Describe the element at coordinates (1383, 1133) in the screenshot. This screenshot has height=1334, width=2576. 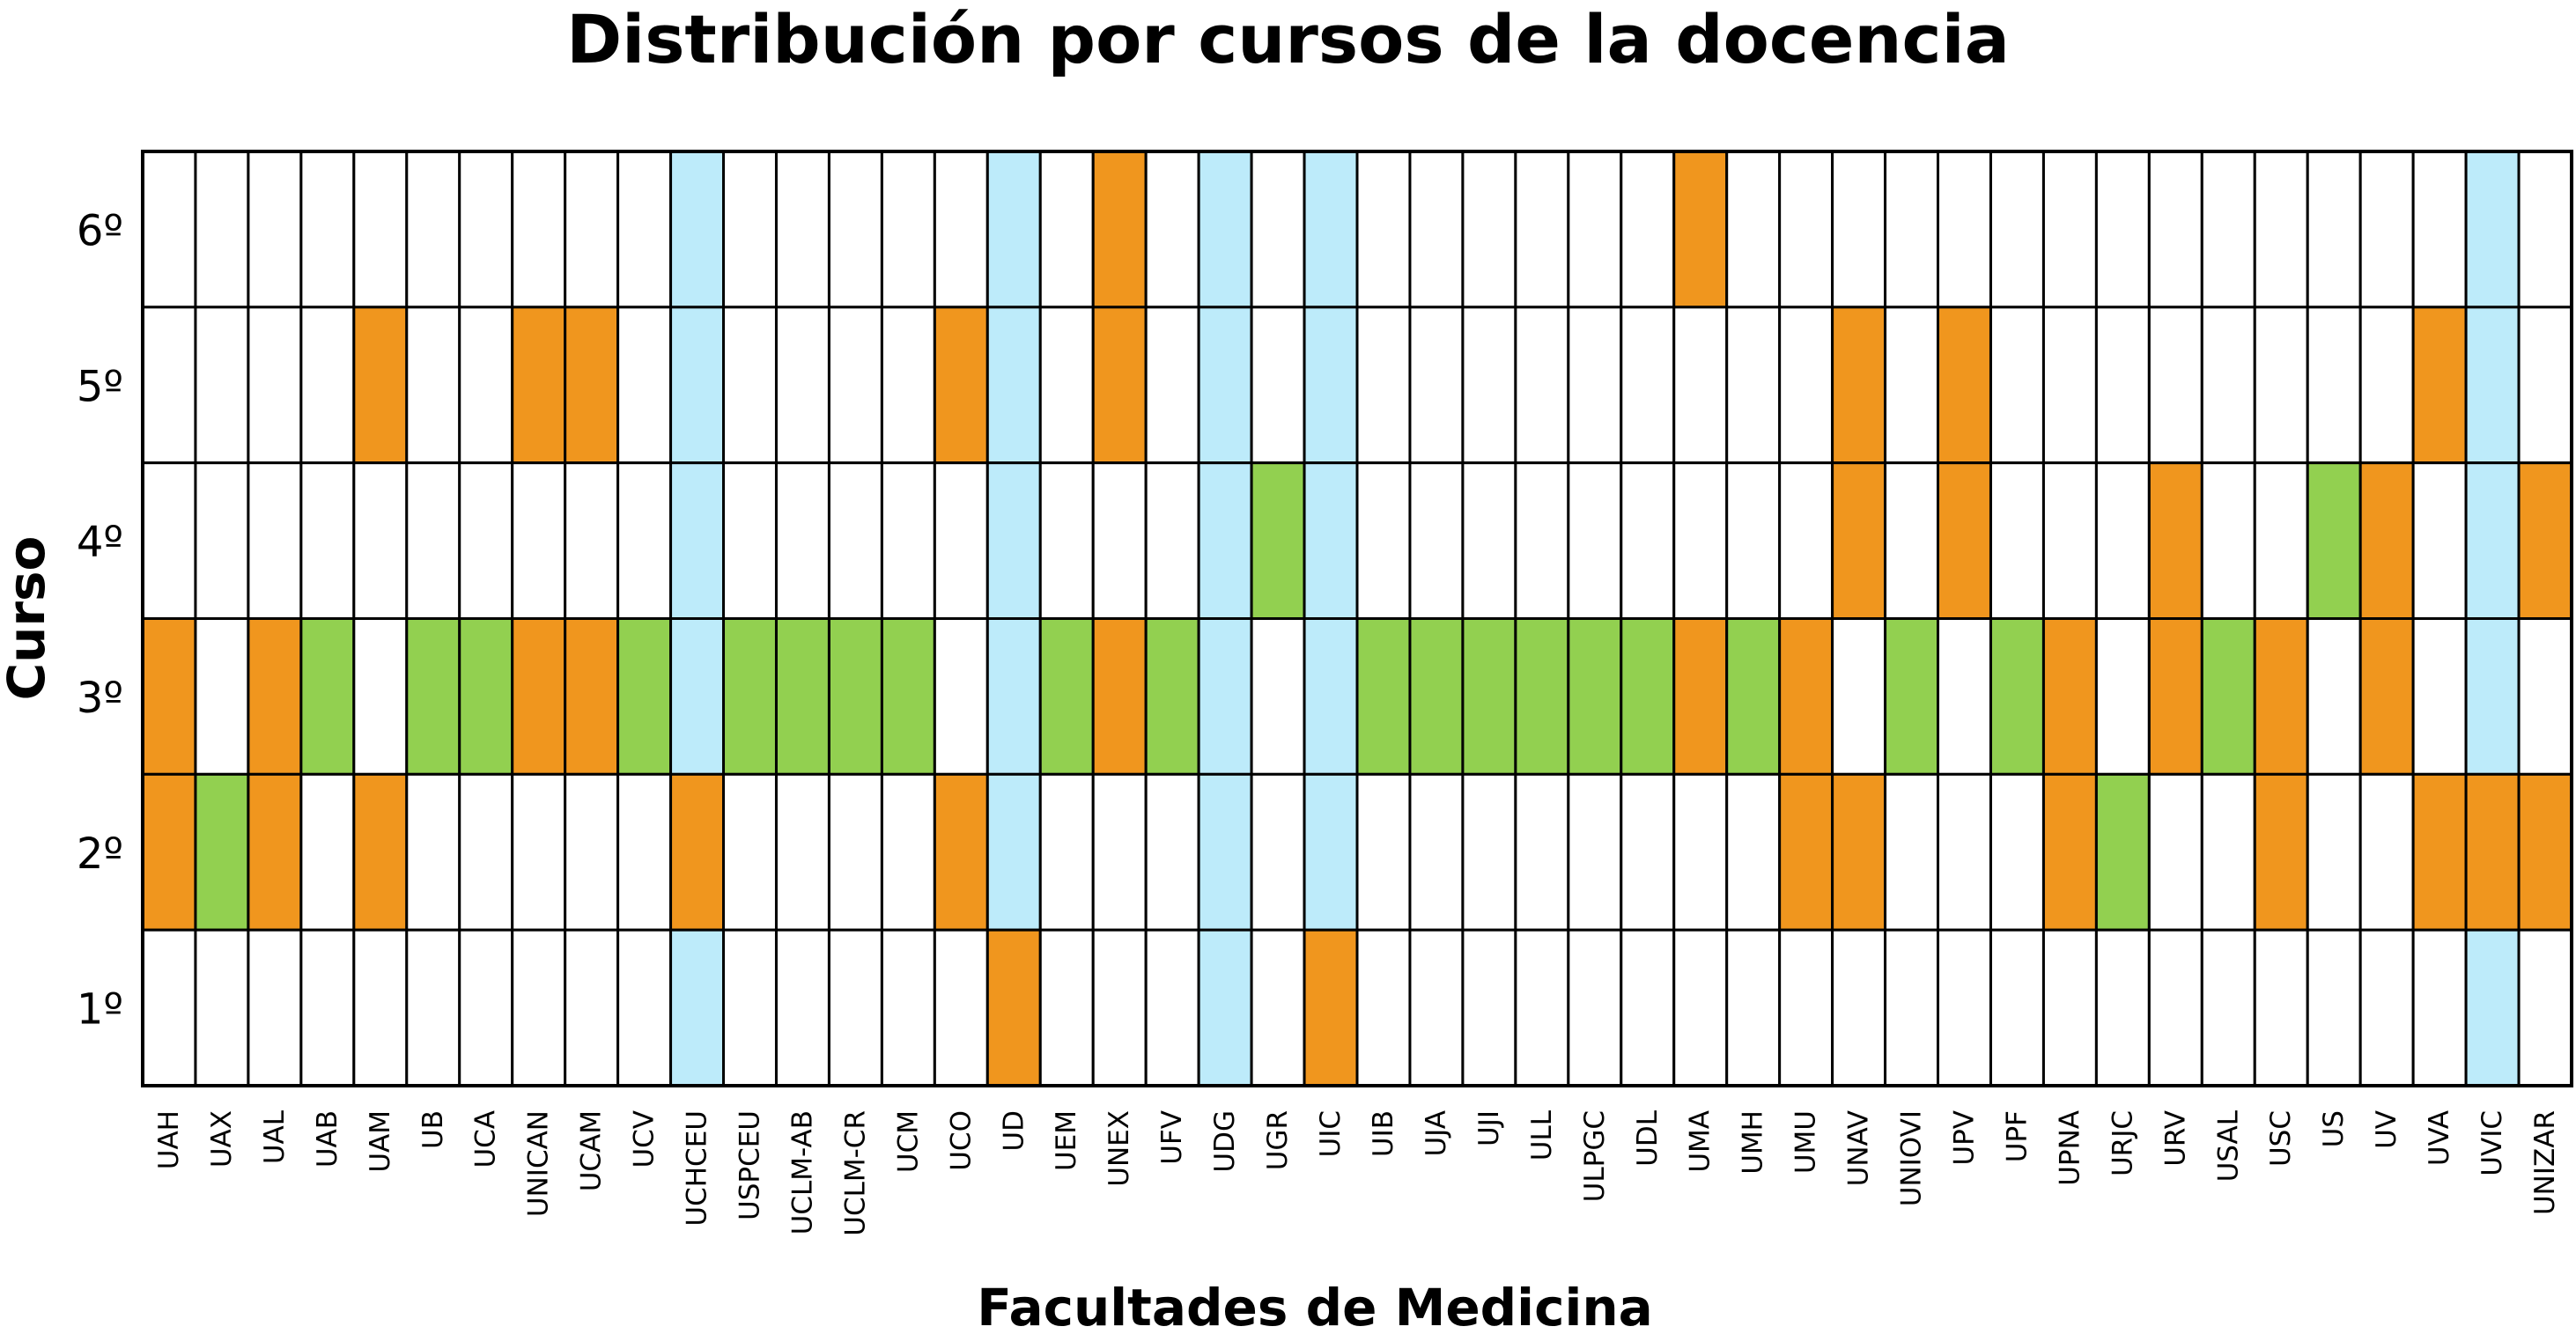
I see `x-tick-label: UIB` at that location.